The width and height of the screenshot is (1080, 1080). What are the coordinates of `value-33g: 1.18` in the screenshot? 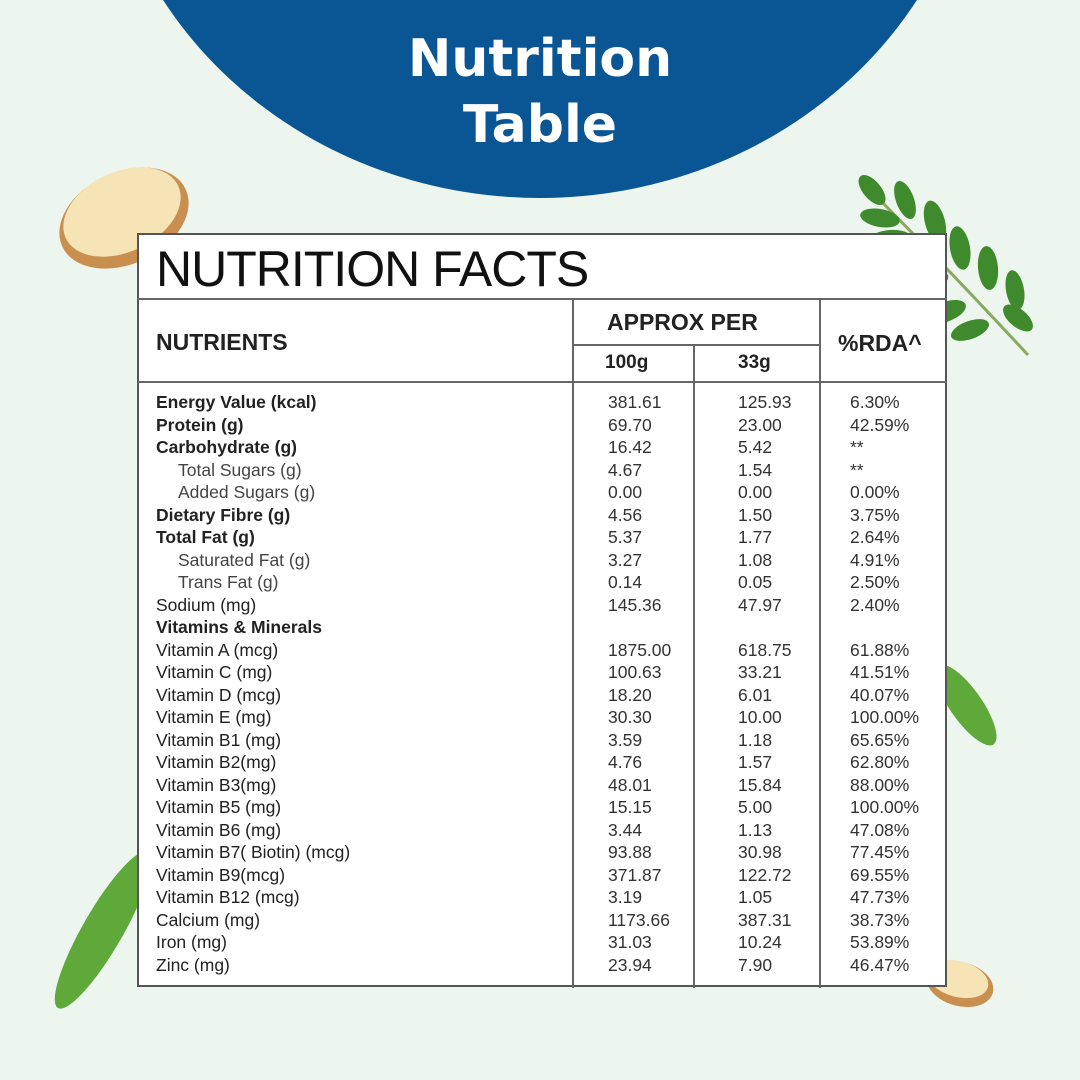 It's located at (755, 739).